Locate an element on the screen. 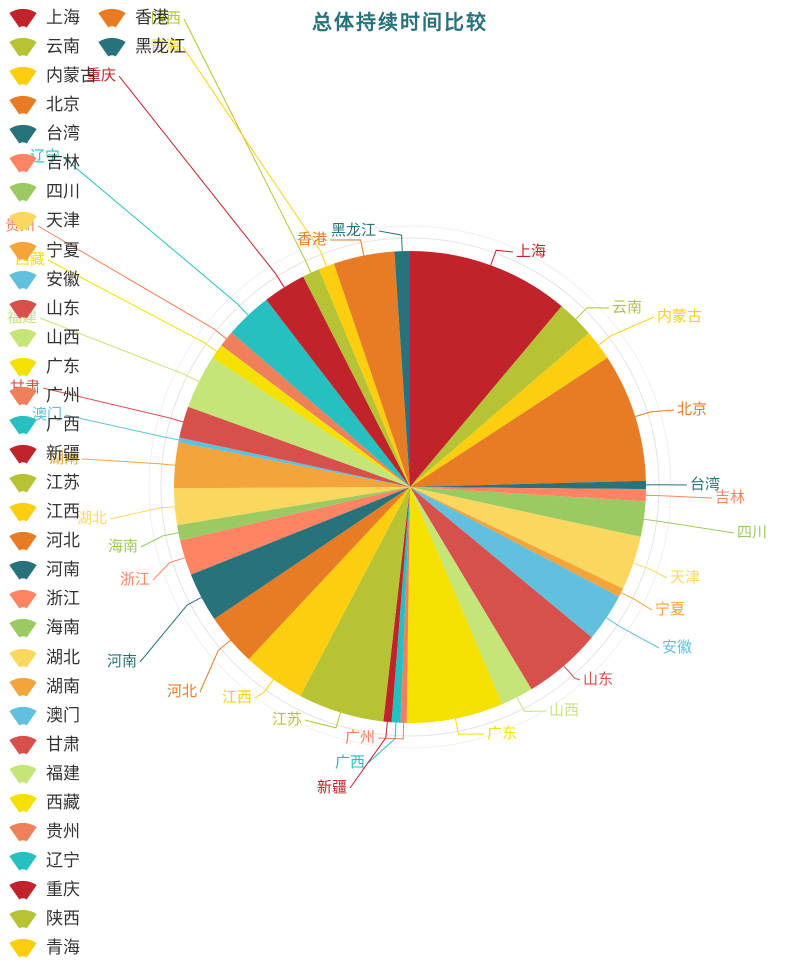 This screenshot has width=800, height=962. legend-label: 云南 is located at coordinates (63, 47).